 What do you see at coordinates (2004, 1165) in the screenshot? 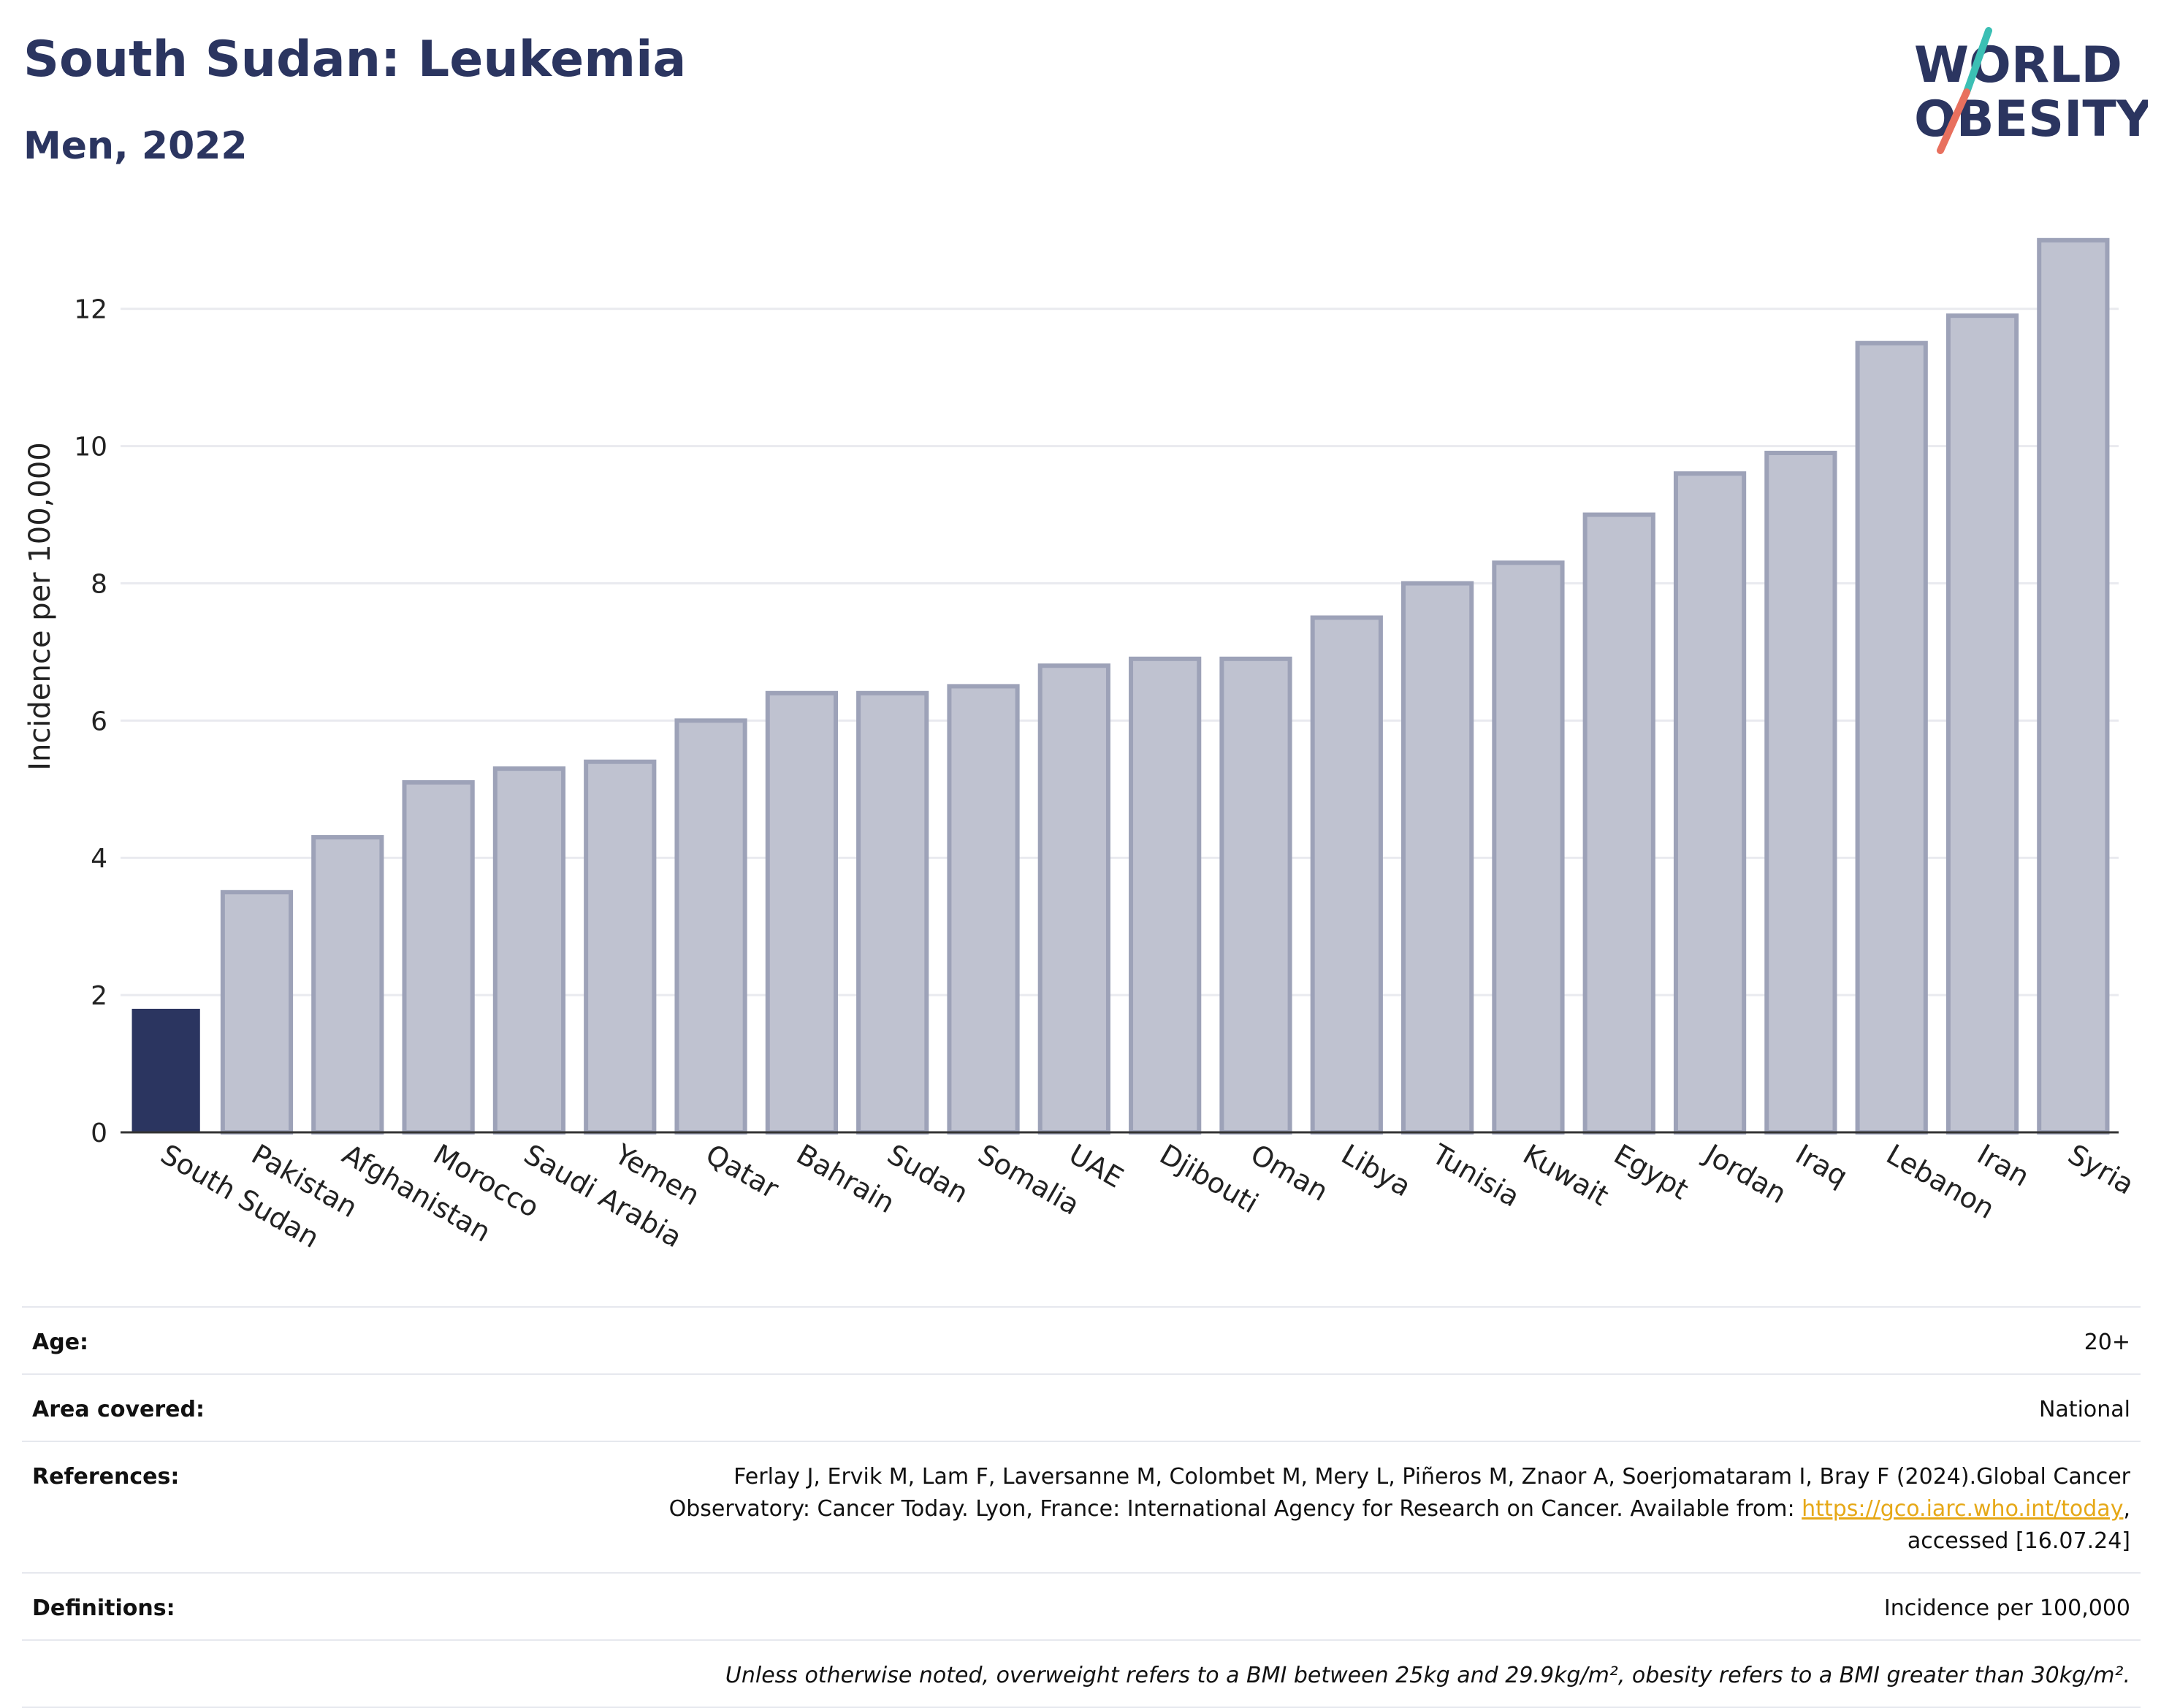
I see `x-tick-label: Iran` at bounding box center [2004, 1165].